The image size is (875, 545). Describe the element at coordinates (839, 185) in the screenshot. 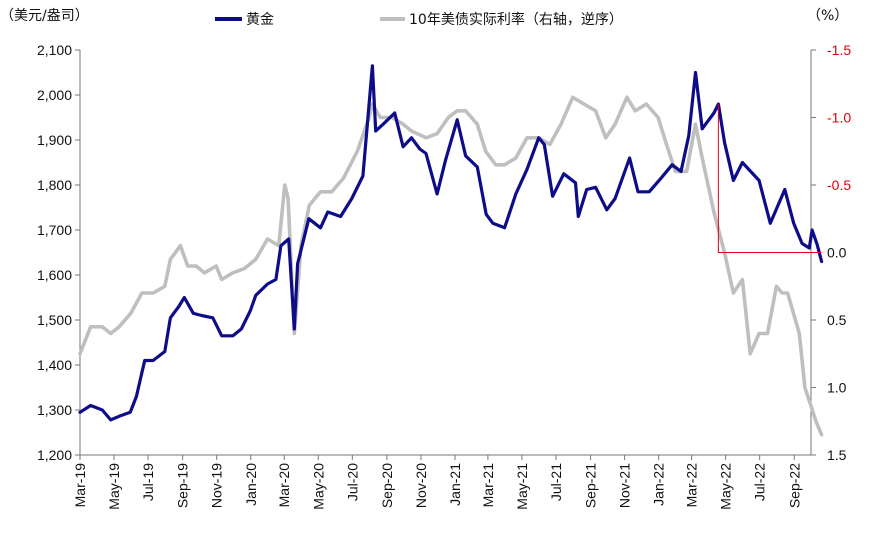

I see `right-tick-label: -0.5` at that location.